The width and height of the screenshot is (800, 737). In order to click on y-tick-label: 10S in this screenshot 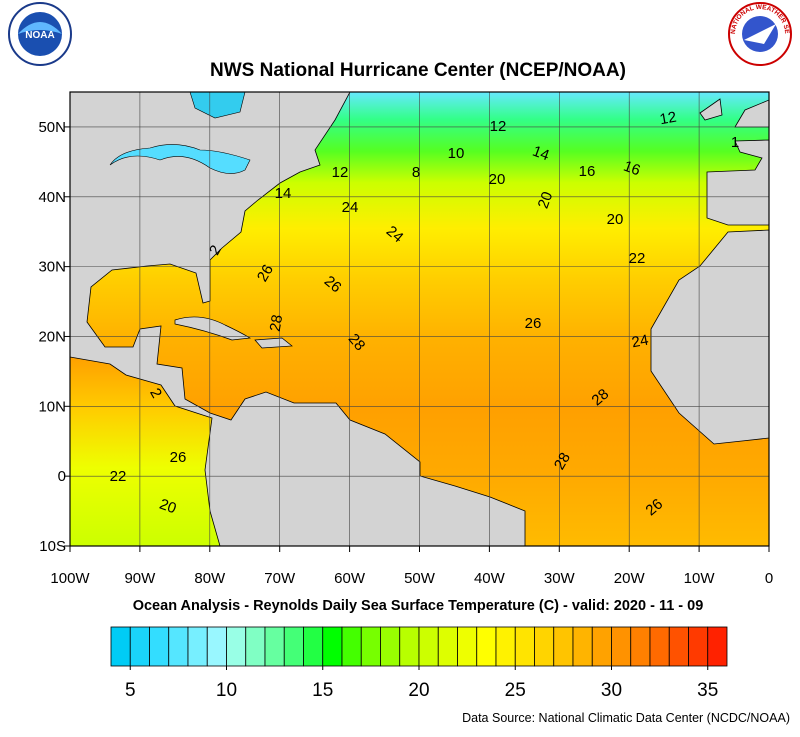, I will do `click(52, 546)`.